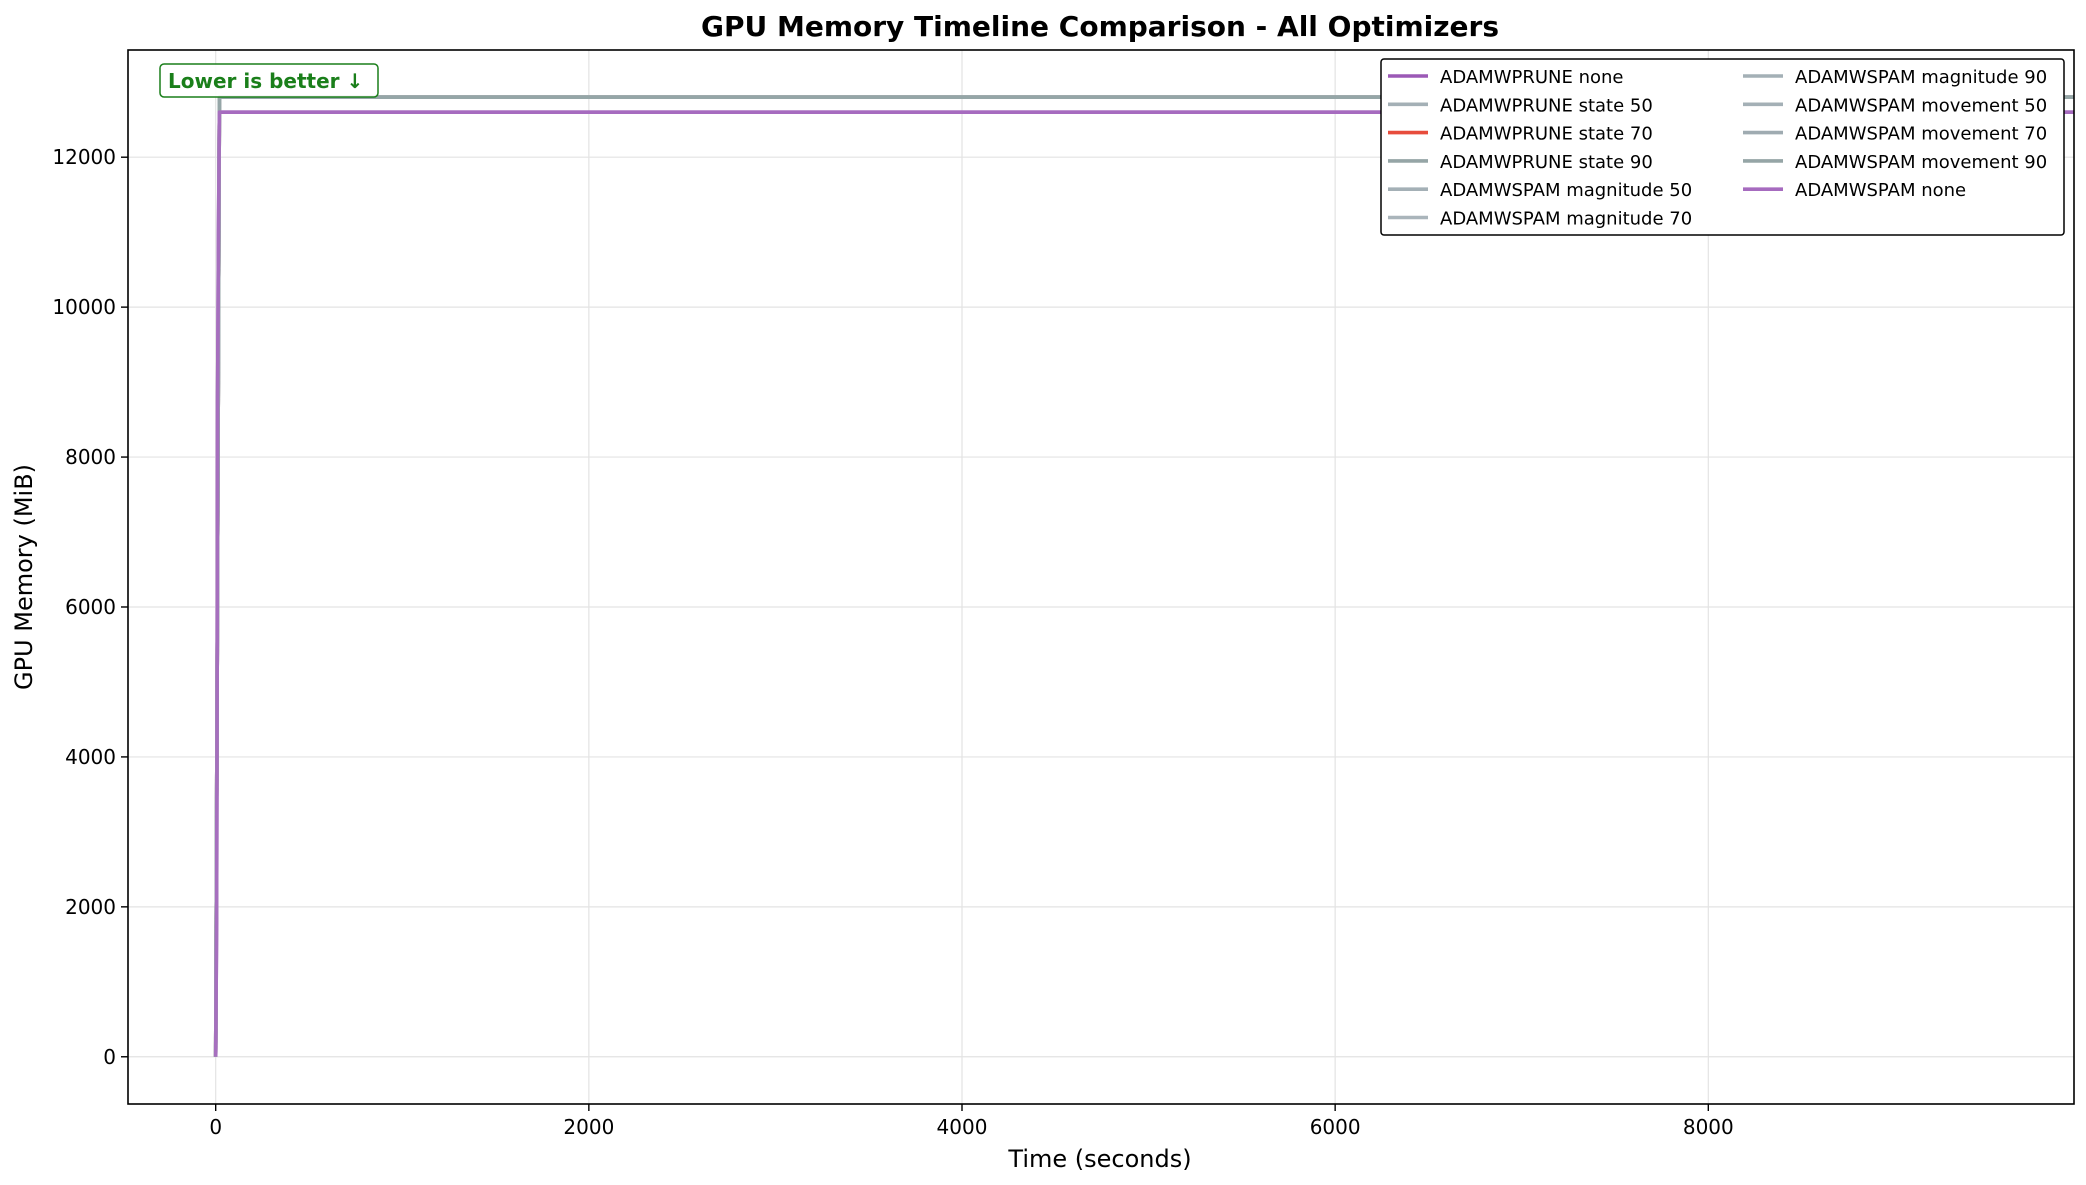  I want to click on x-tick-label: 2000, so click(588, 1127).